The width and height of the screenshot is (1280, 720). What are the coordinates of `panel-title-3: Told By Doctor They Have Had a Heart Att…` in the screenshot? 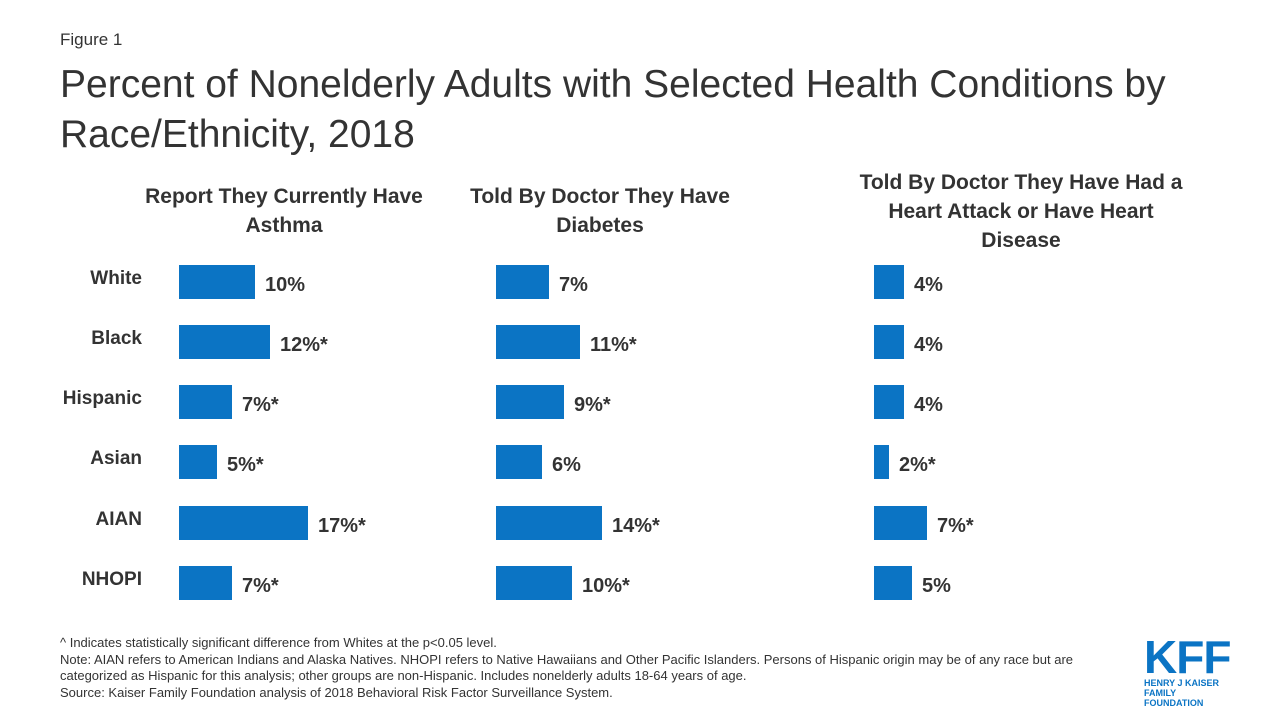 It's located at (1021, 211).